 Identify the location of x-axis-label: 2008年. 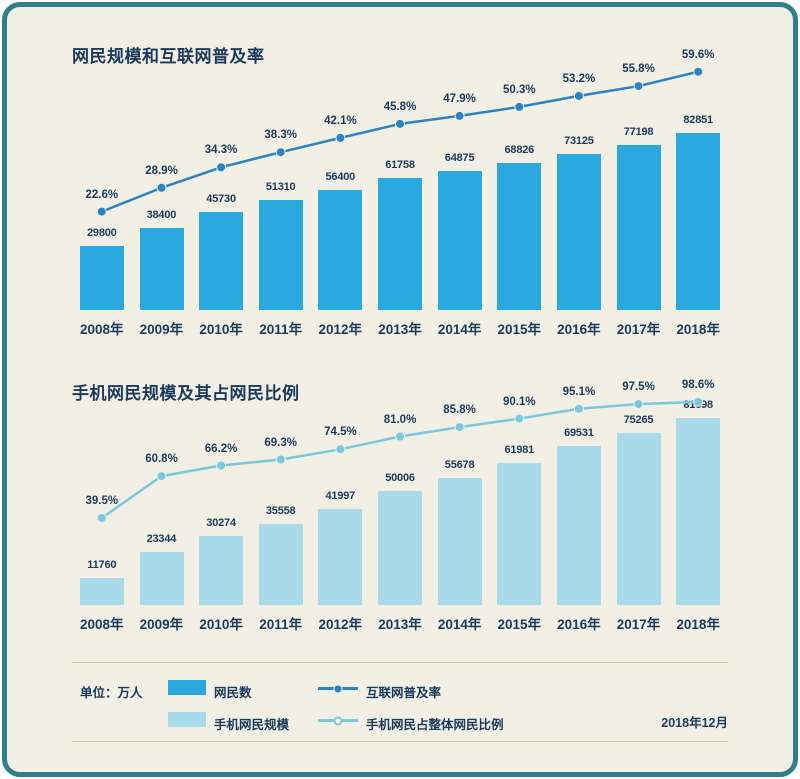
(102, 624).